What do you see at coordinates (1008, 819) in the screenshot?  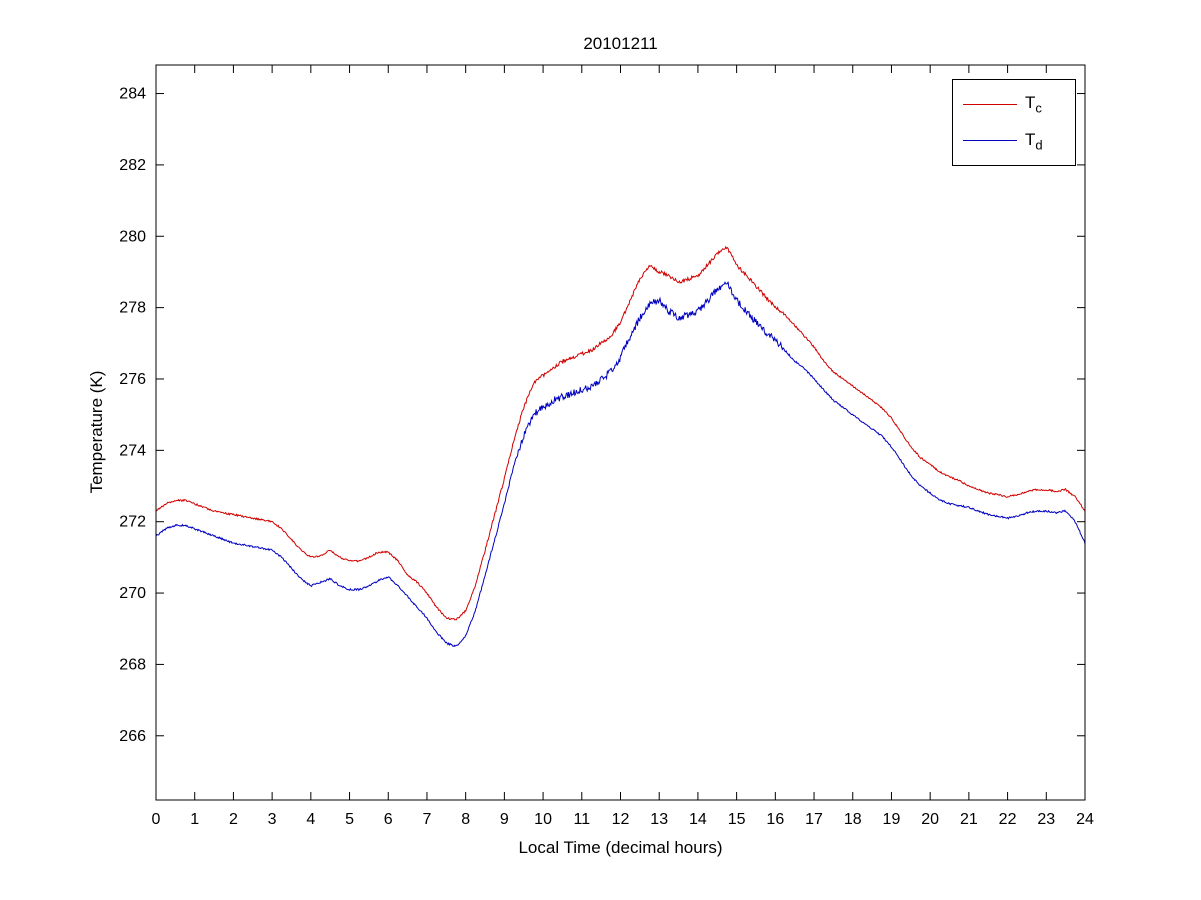 I see `x-tick-label: 22` at bounding box center [1008, 819].